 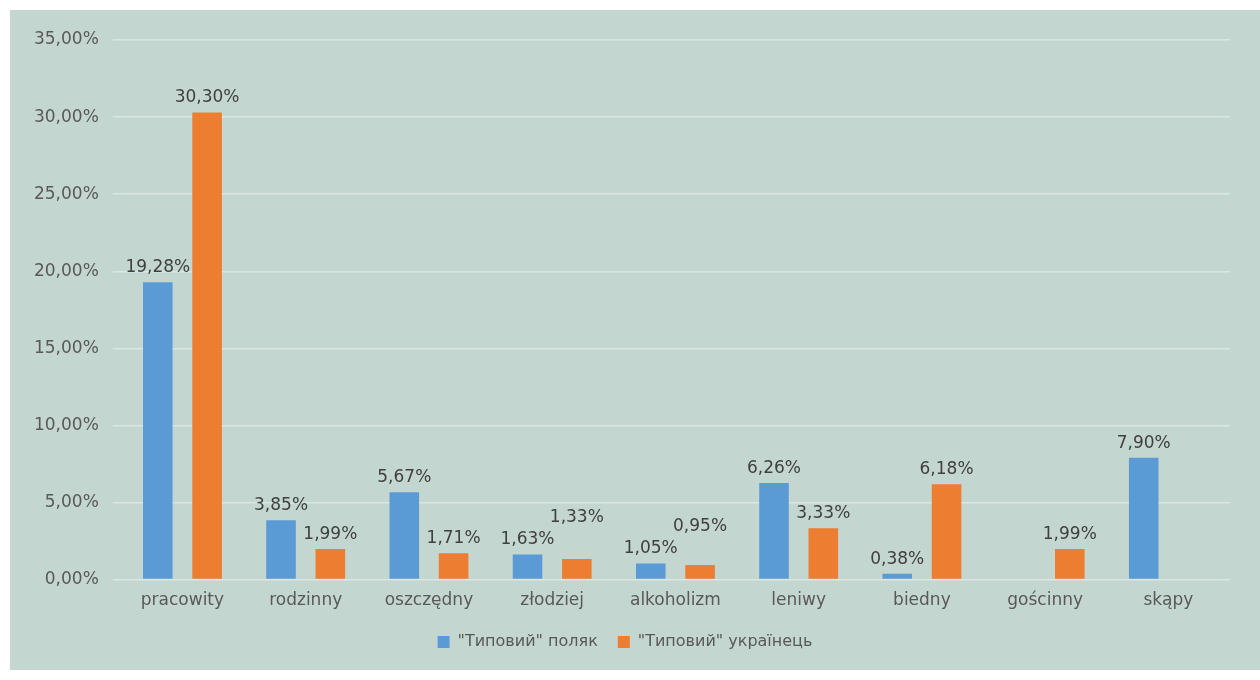 What do you see at coordinates (1045, 599) in the screenshot?
I see `x-tick-label: gościnny` at bounding box center [1045, 599].